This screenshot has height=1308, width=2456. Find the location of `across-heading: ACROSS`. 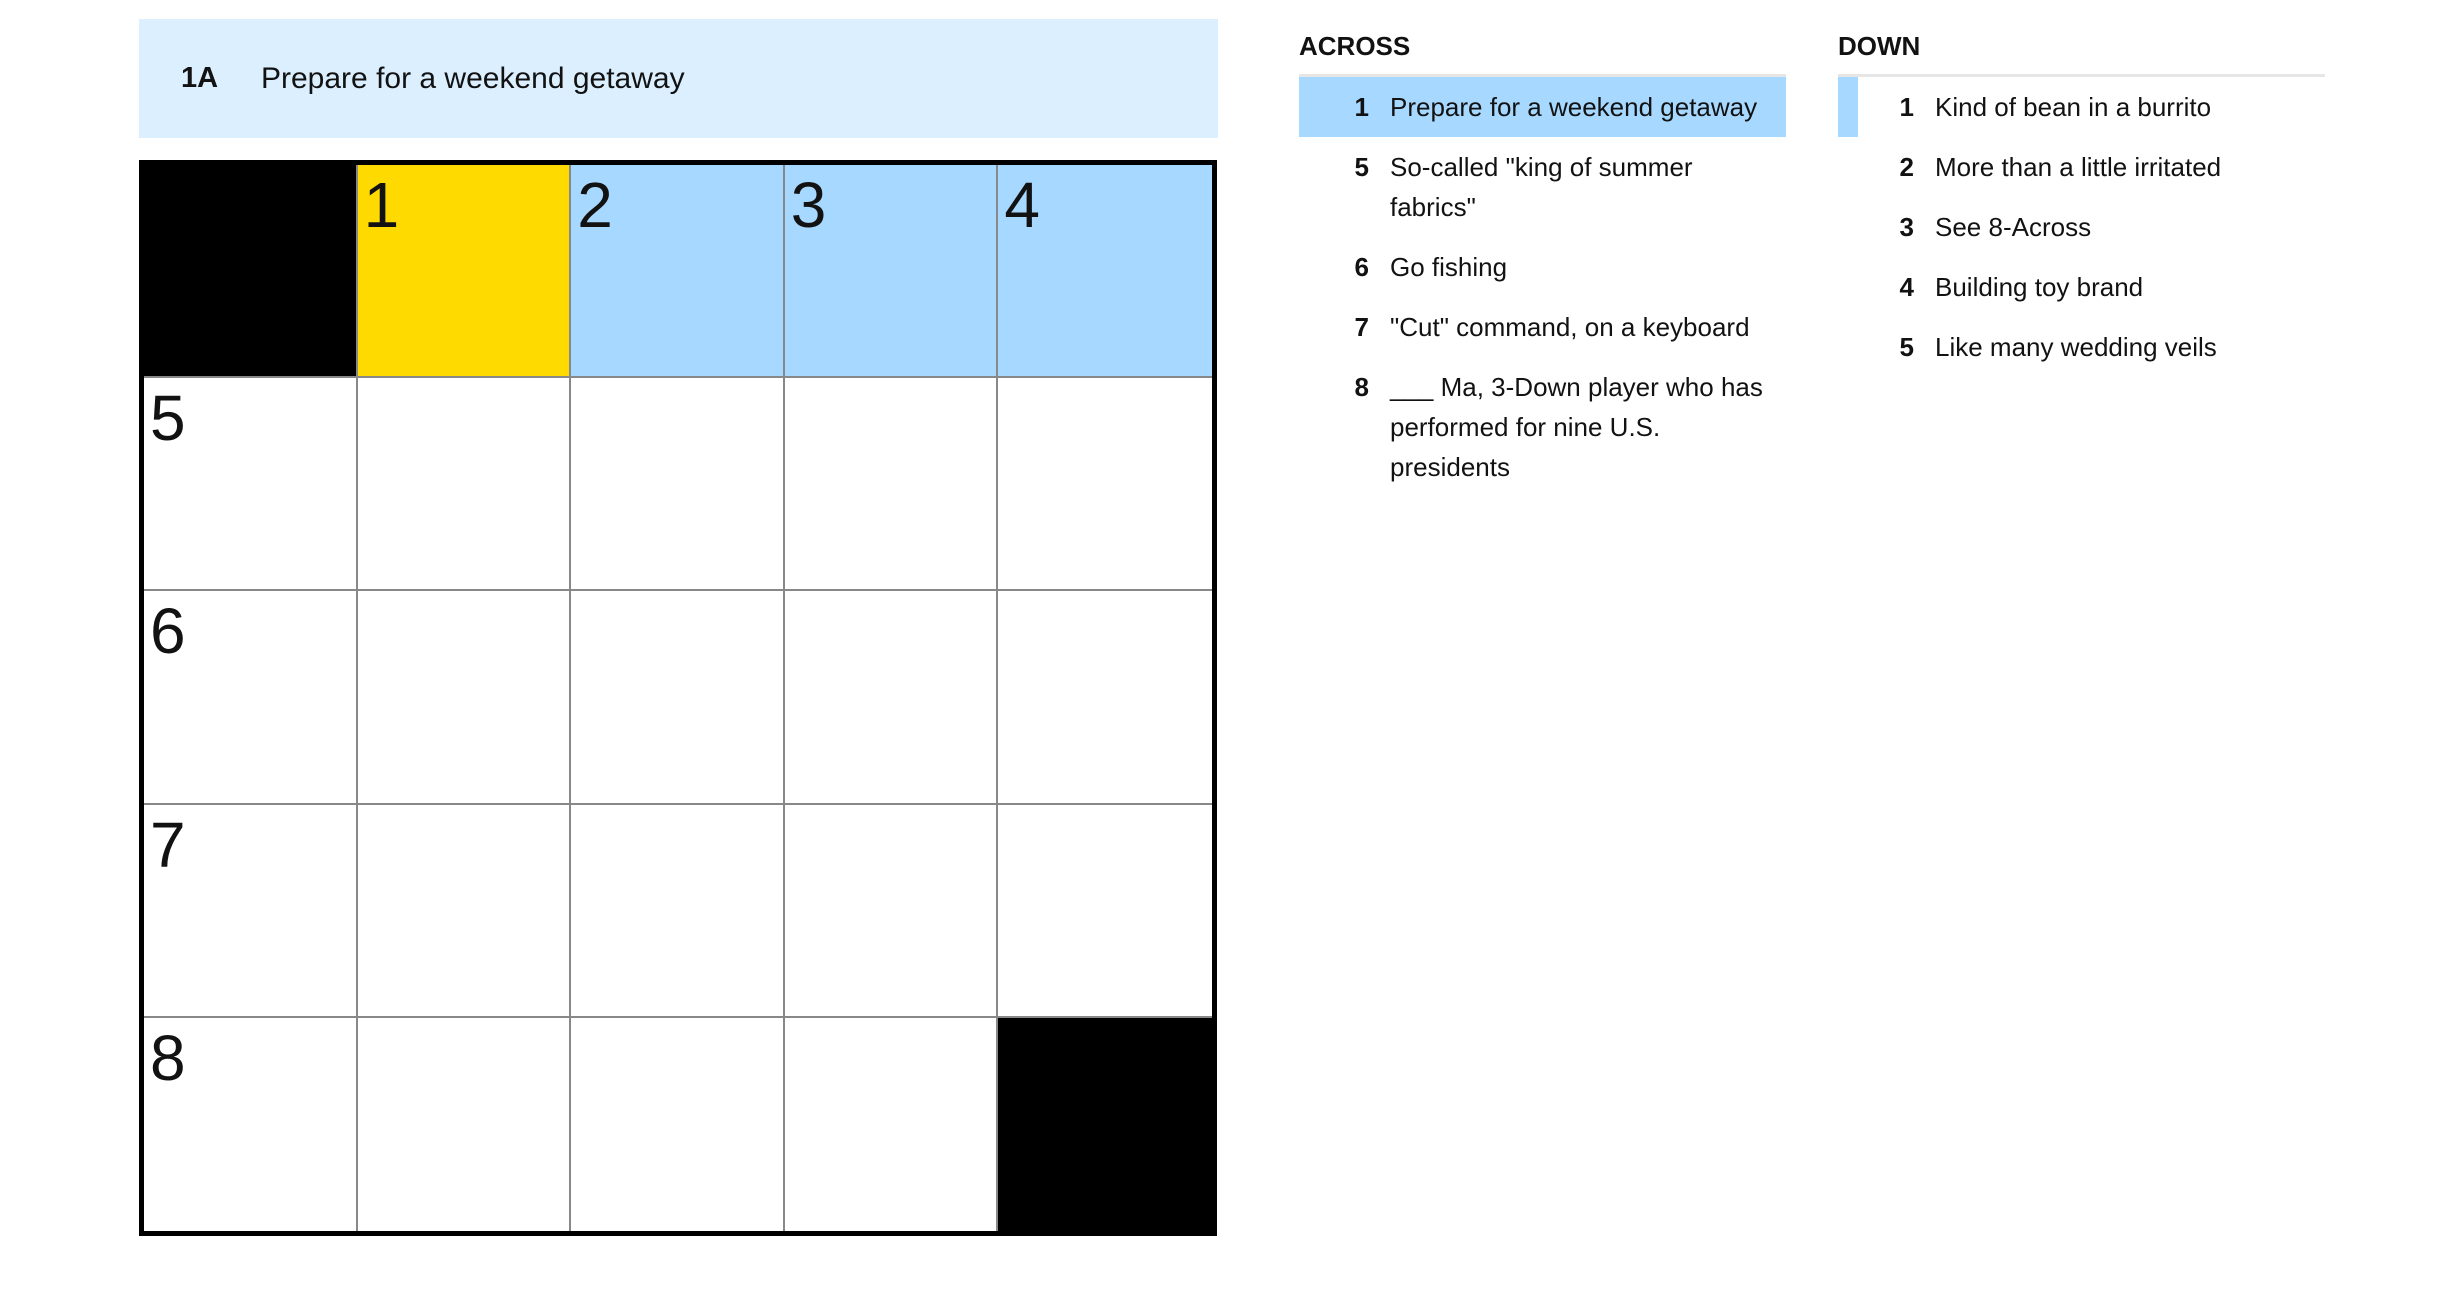

across-heading: ACROSS is located at coordinates (1542, 52).